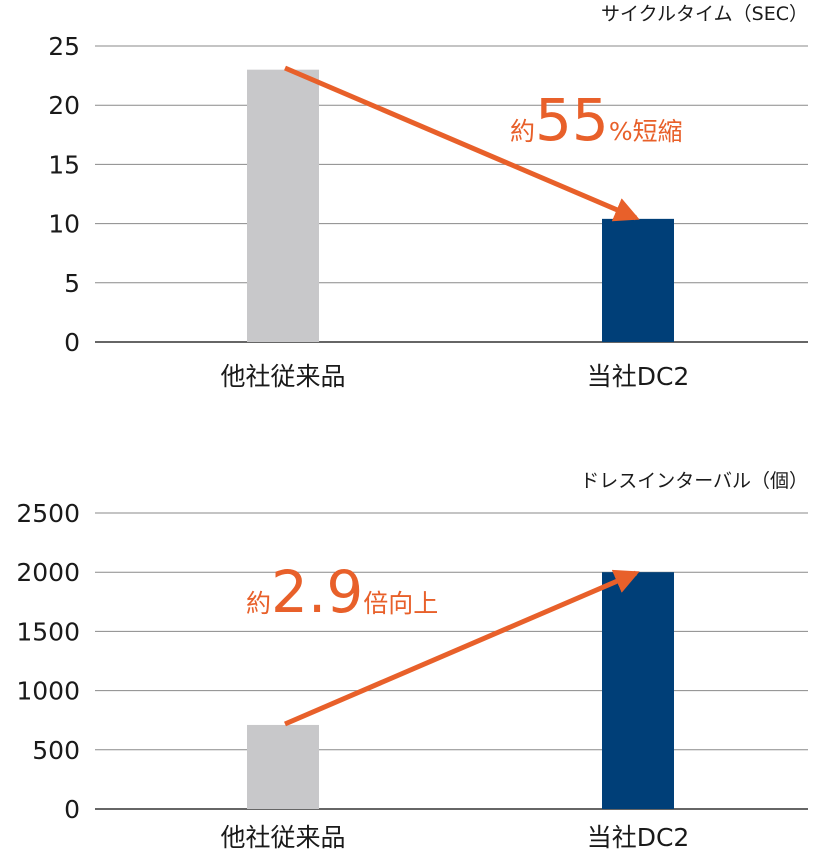 The height and width of the screenshot is (853, 816). I want to click on y-tick-label: 500, so click(56, 750).